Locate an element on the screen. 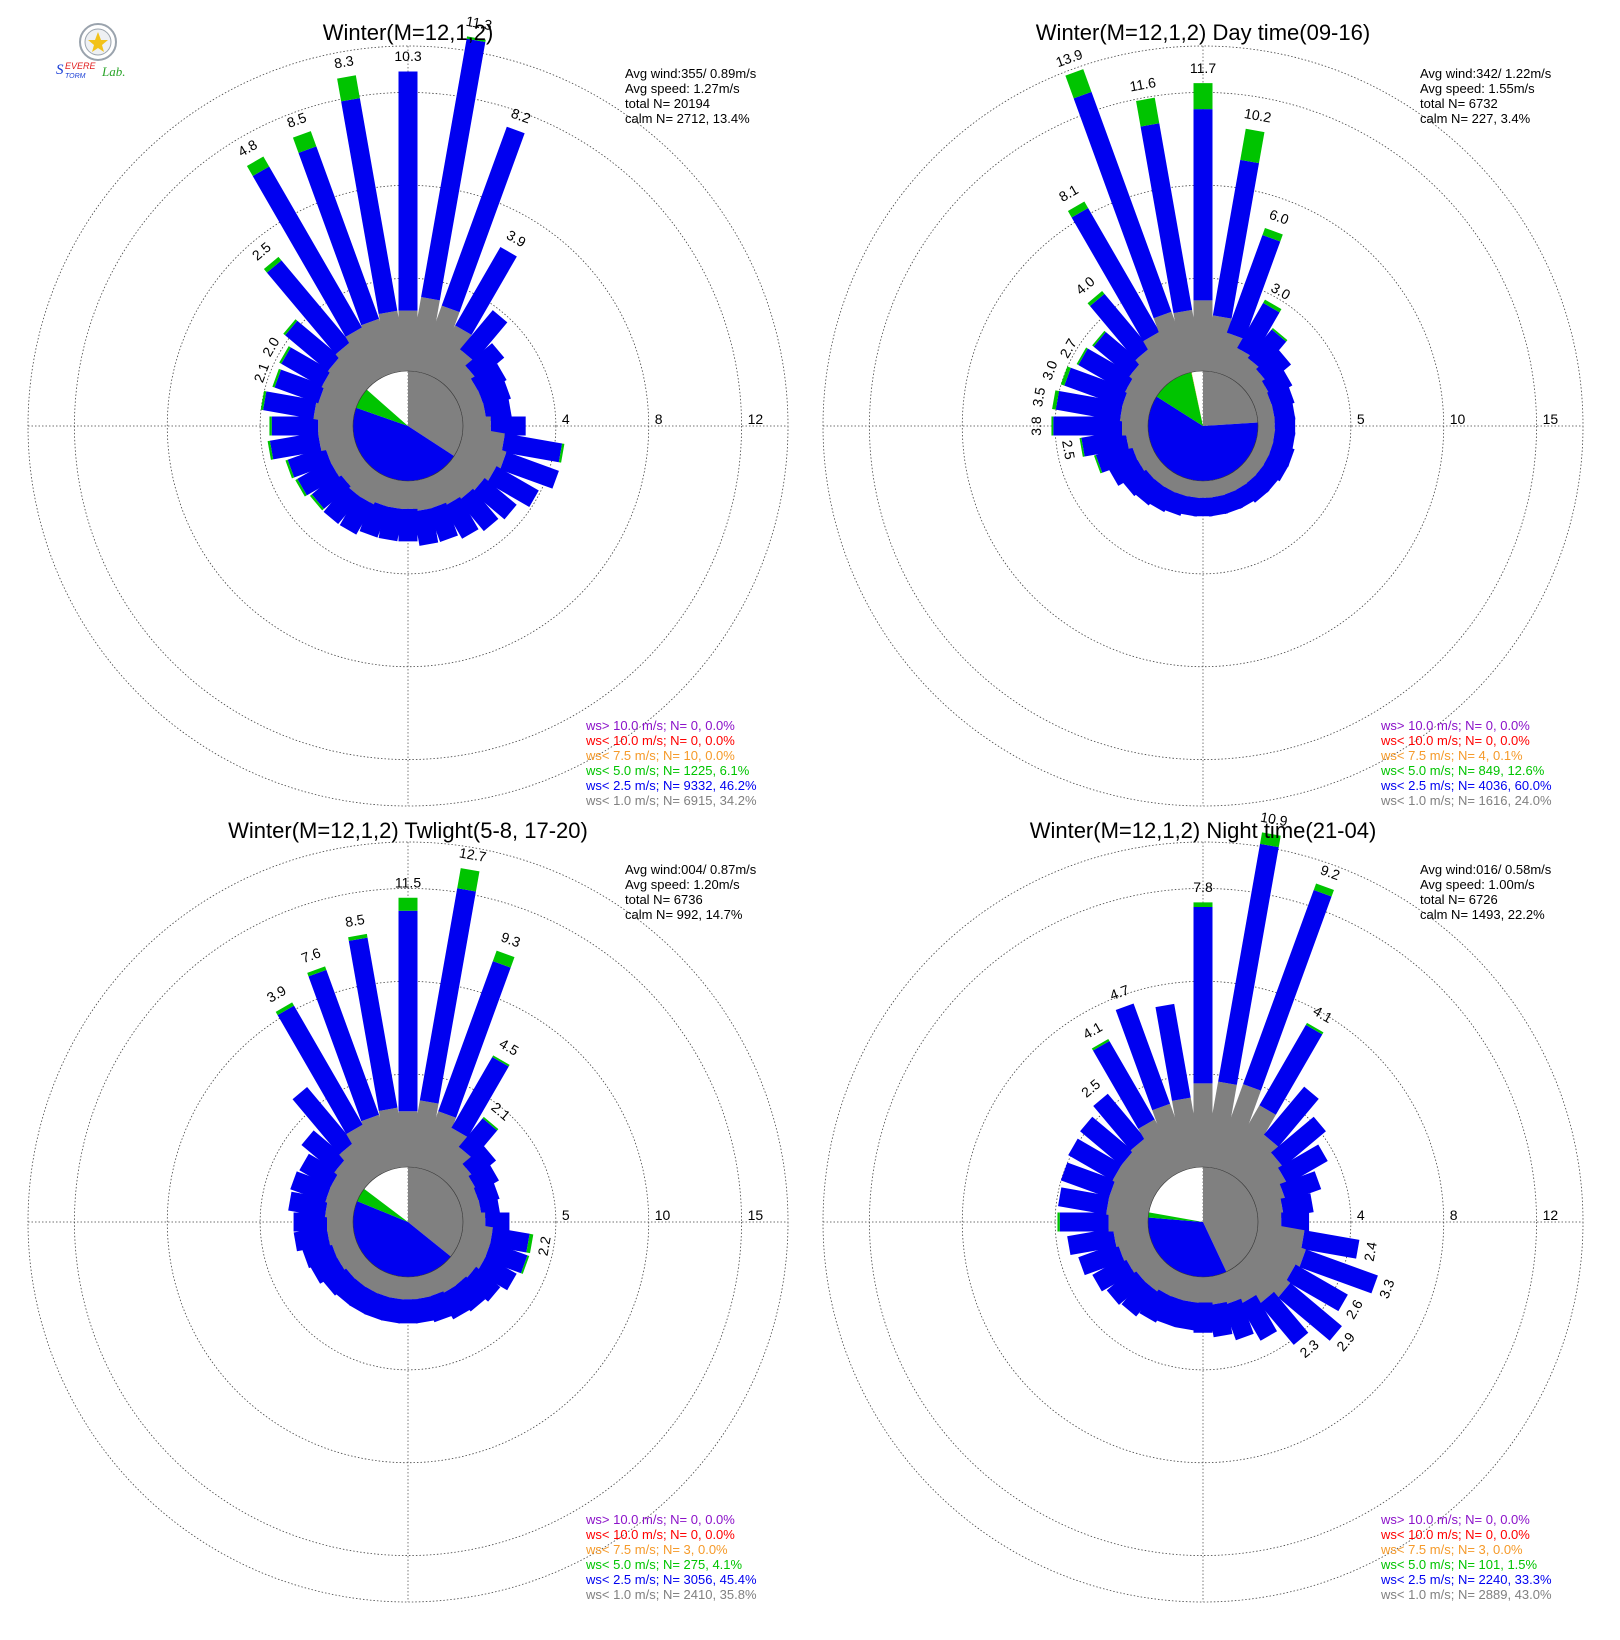 The width and height of the screenshot is (1620, 1640). bar-value-label: 12.7 is located at coordinates (473, 854).